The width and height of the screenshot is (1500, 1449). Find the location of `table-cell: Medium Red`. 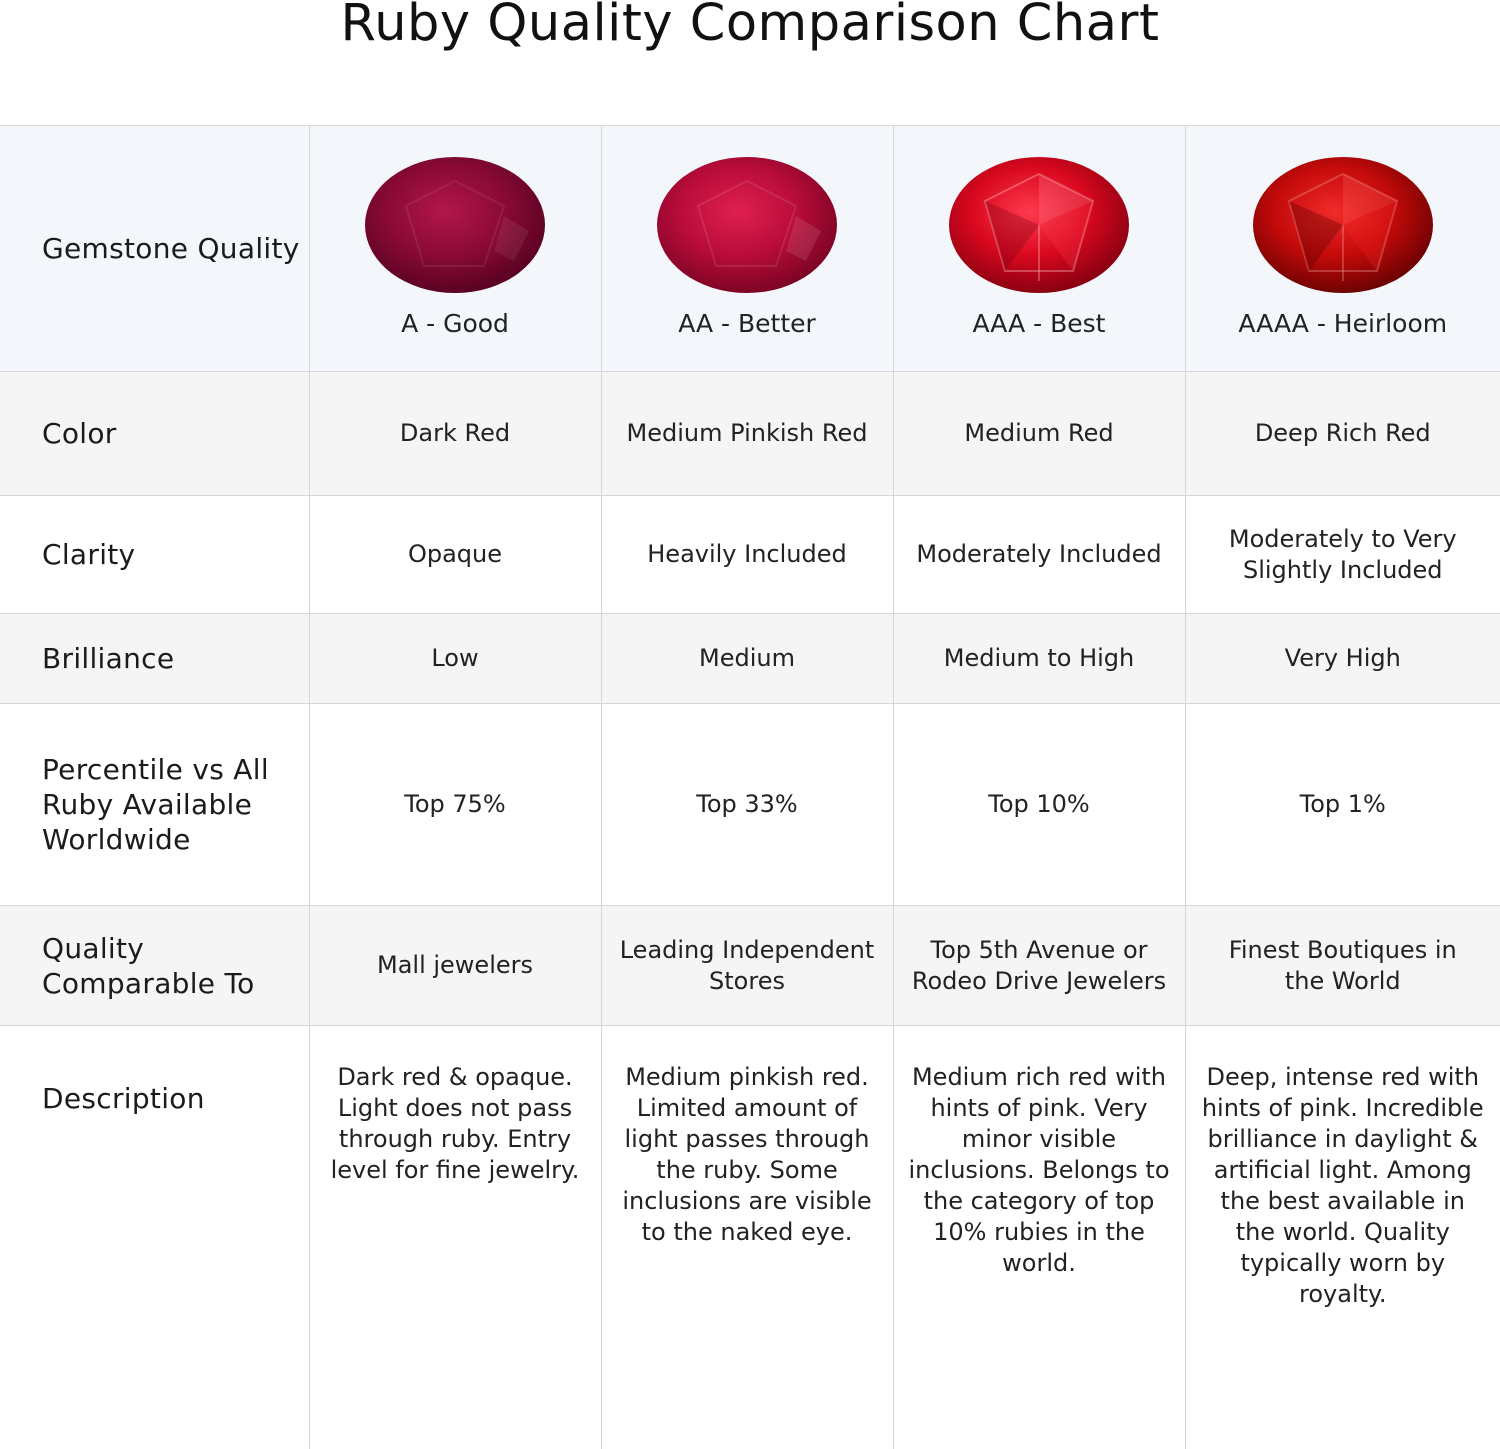

table-cell: Medium Red is located at coordinates (1039, 434).